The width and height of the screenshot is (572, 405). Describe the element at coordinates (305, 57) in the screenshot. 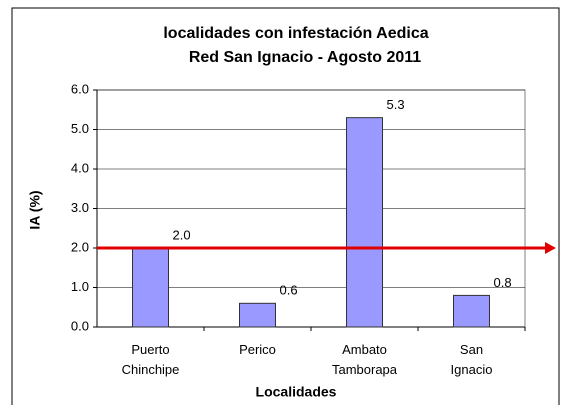

I see `chart-subtitle: Red San Ignacio - Agosto 2011` at that location.